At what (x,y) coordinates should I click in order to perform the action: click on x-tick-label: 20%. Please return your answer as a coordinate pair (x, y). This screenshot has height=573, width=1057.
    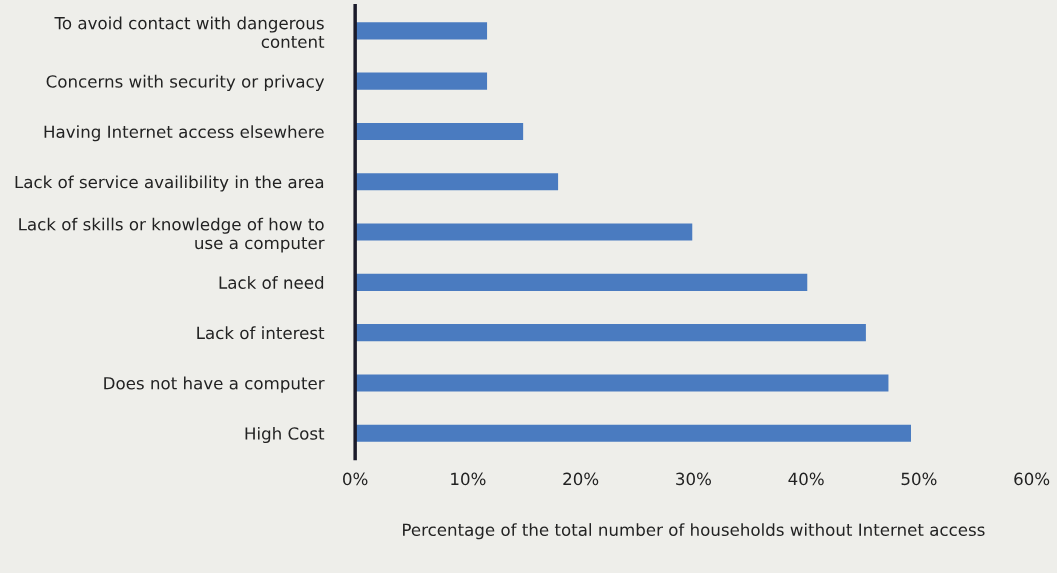
    Looking at the image, I should click on (581, 479).